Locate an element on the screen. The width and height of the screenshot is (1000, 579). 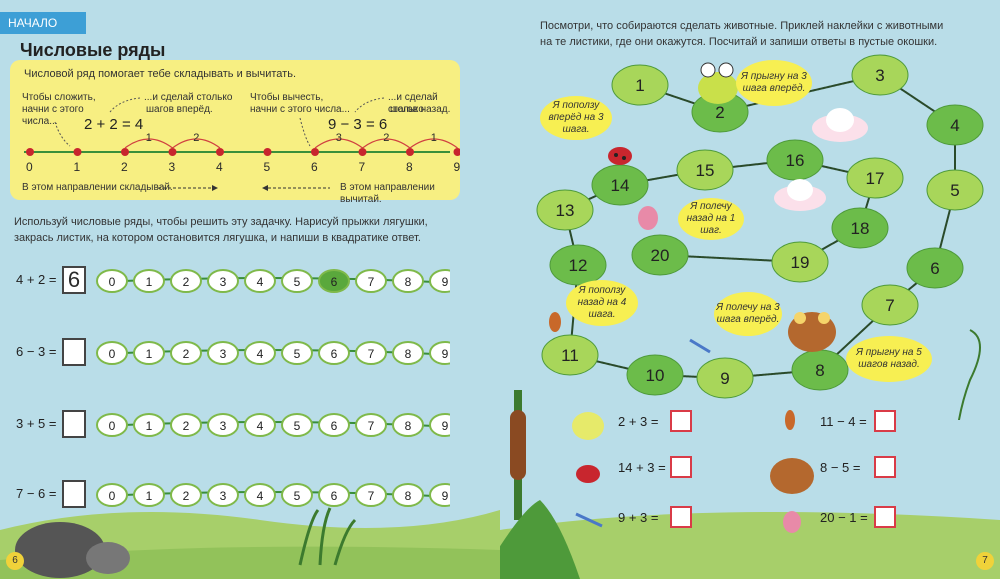
path-lily-number: 14 is located at coordinates (620, 185).